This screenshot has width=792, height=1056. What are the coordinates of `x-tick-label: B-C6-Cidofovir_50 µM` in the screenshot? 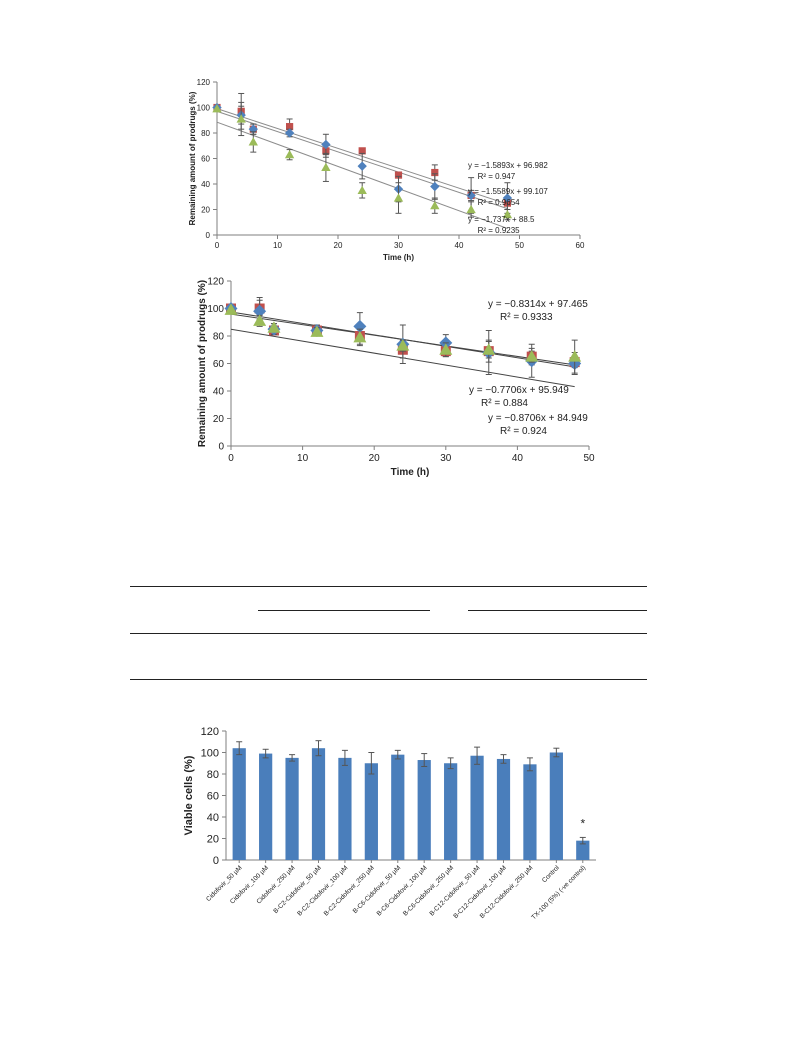 It's located at (377, 889).